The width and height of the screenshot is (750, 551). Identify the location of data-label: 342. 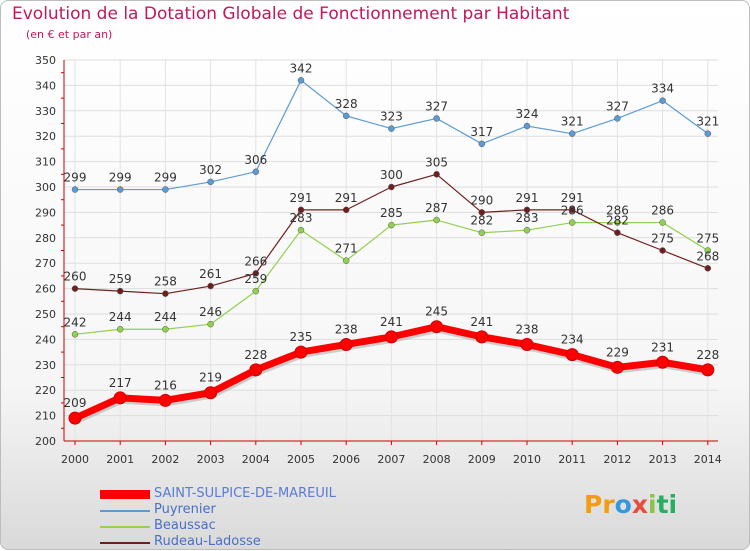
(301, 68).